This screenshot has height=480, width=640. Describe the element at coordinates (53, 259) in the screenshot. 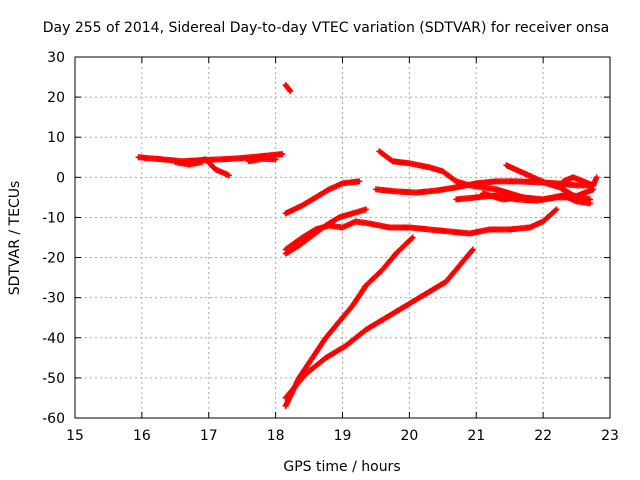

I see `y-tick-label: -20` at that location.